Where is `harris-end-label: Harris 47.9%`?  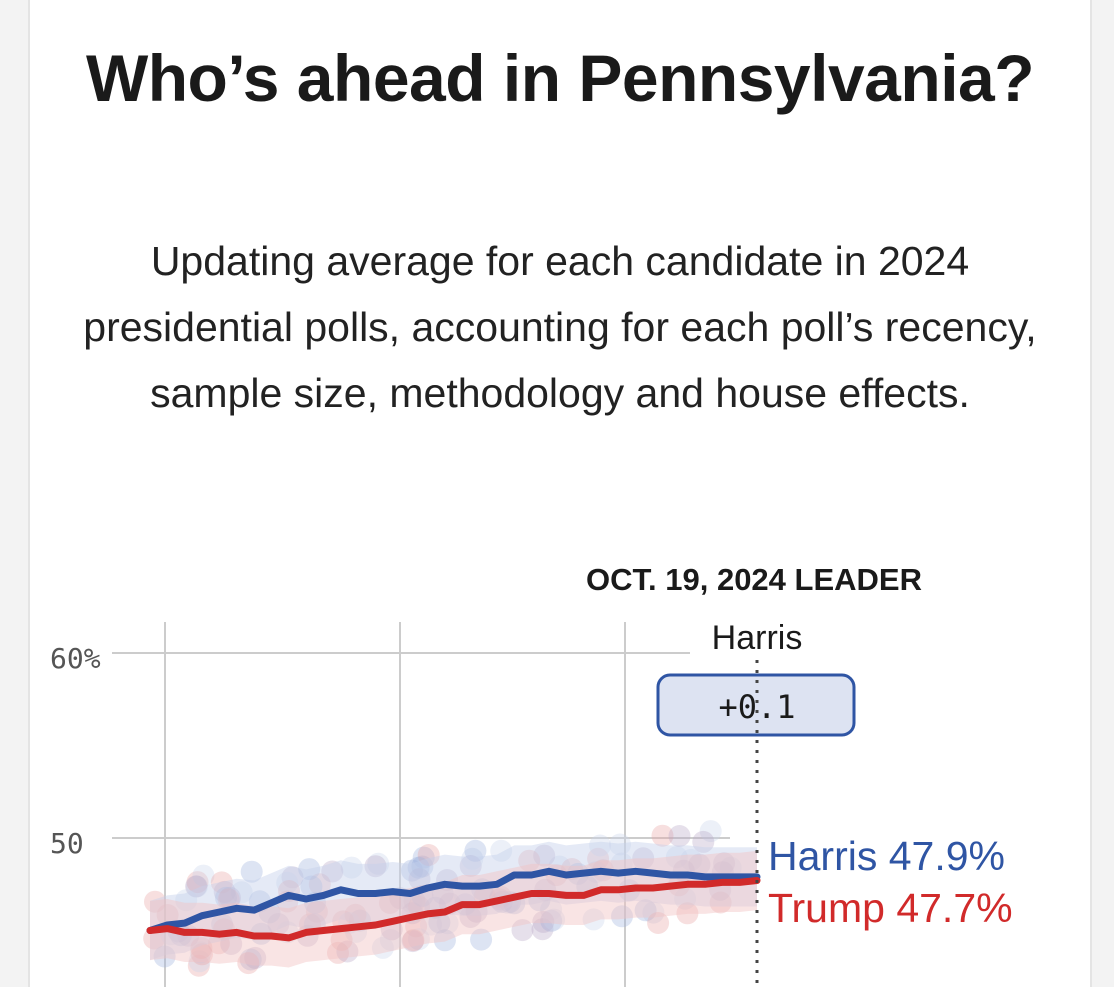
harris-end-label: Harris 47.9% is located at coordinates (886, 856).